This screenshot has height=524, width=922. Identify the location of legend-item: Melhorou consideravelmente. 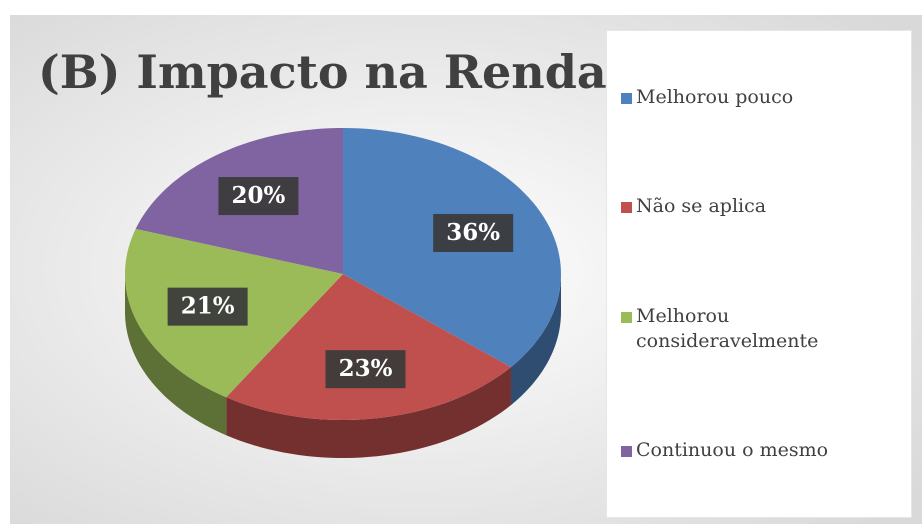
(766, 329).